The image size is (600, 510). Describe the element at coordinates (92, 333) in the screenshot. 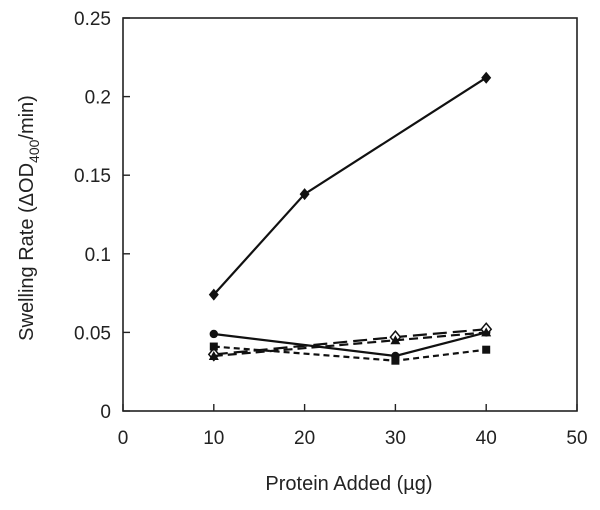

I see `y-tick-label: 0.05` at that location.